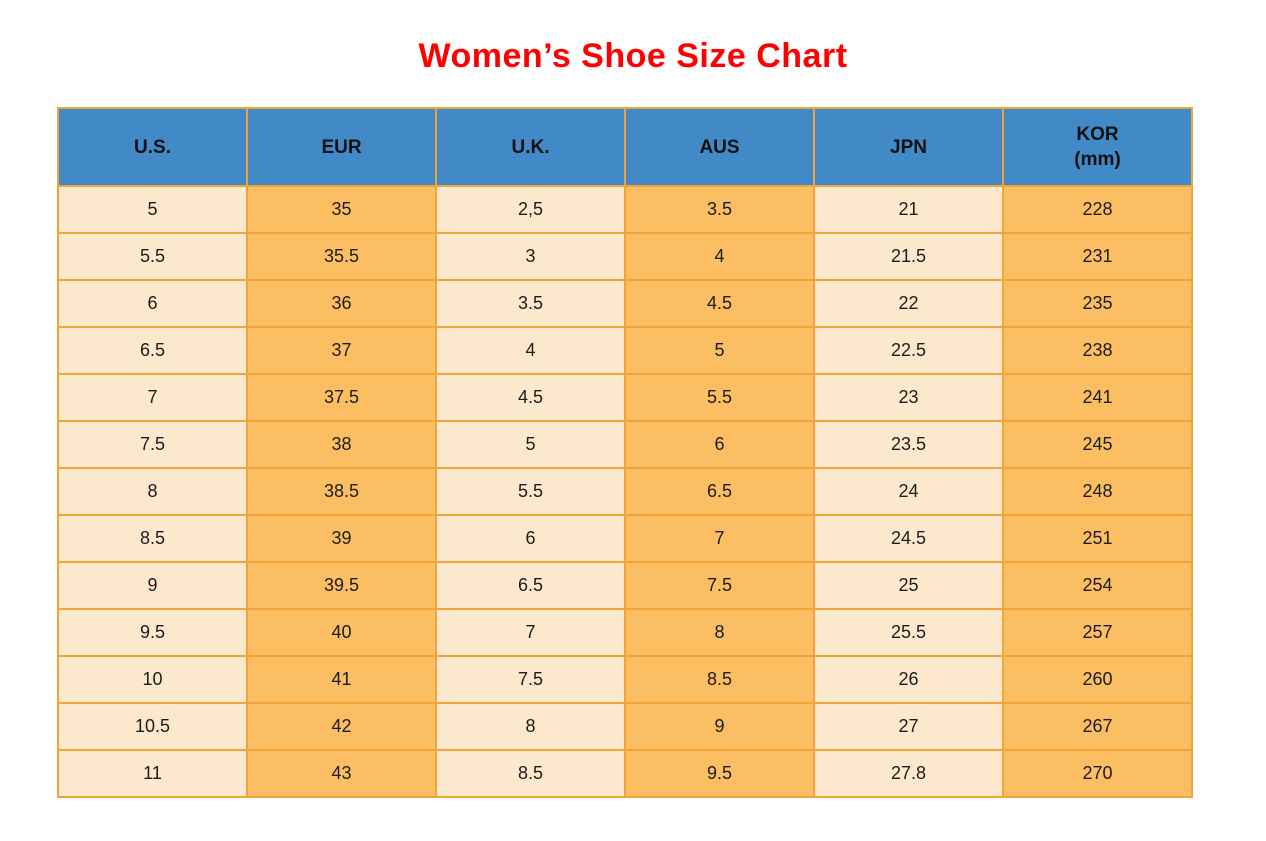 The height and width of the screenshot is (841, 1266). I want to click on column-header-label: AUS, so click(719, 147).